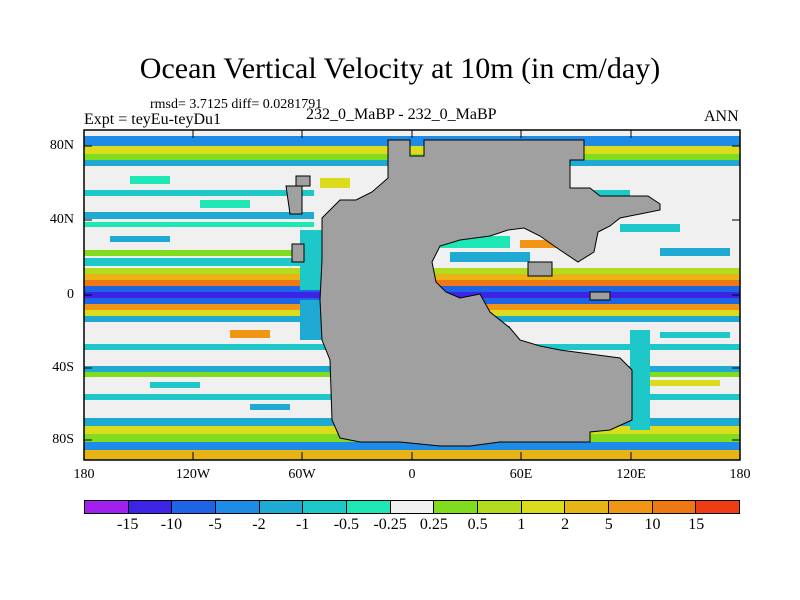  I want to click on colorbar-label: -10, so click(171, 524).